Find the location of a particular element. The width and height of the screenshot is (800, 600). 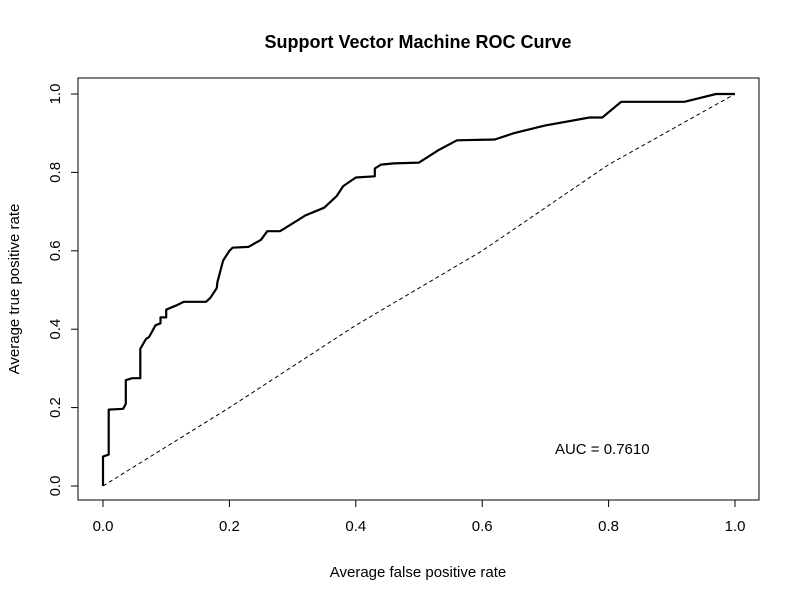

y-tick-label: 0.6 is located at coordinates (55, 250).